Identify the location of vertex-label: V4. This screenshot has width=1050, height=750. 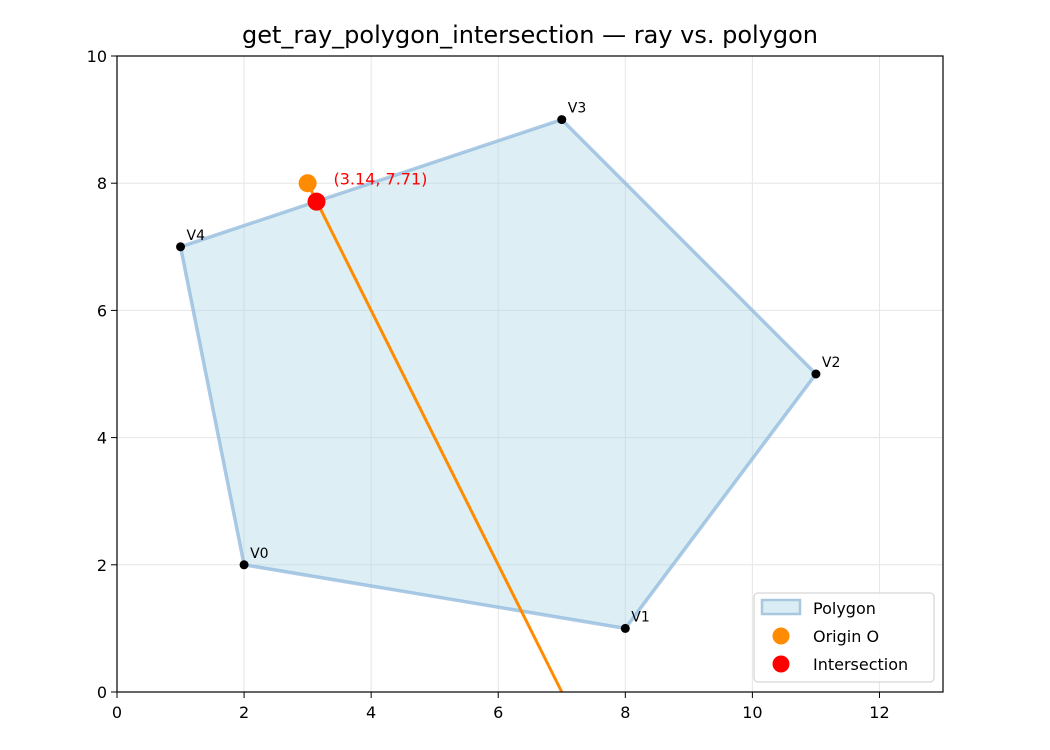
(196, 236).